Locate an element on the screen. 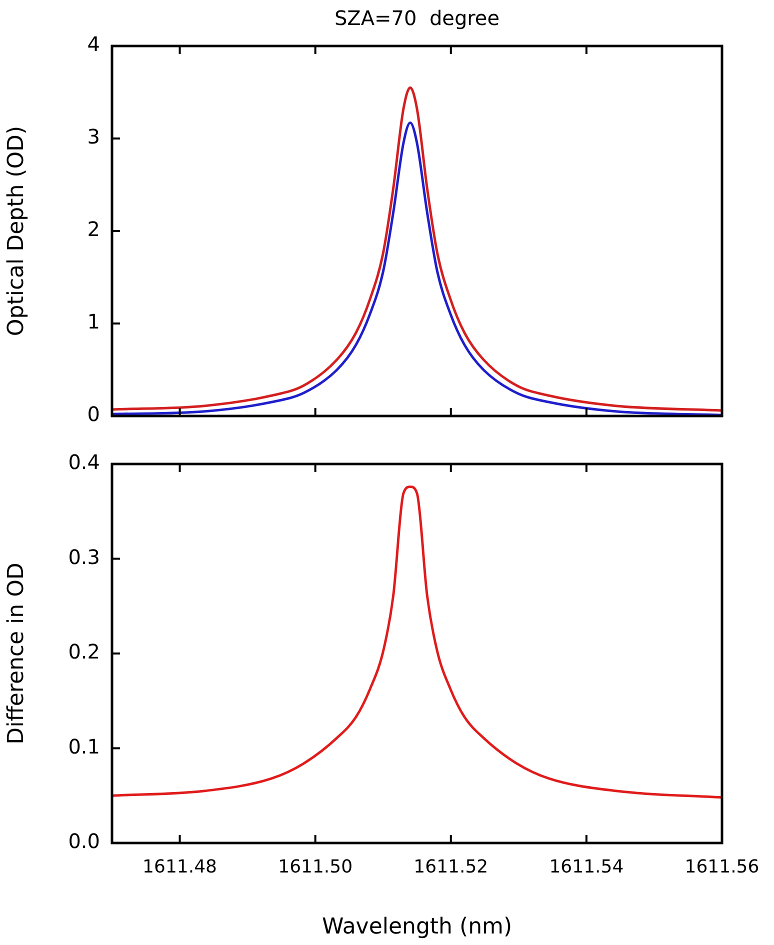  y-axis-title: Optical Depth (OD) is located at coordinates (16, 231).